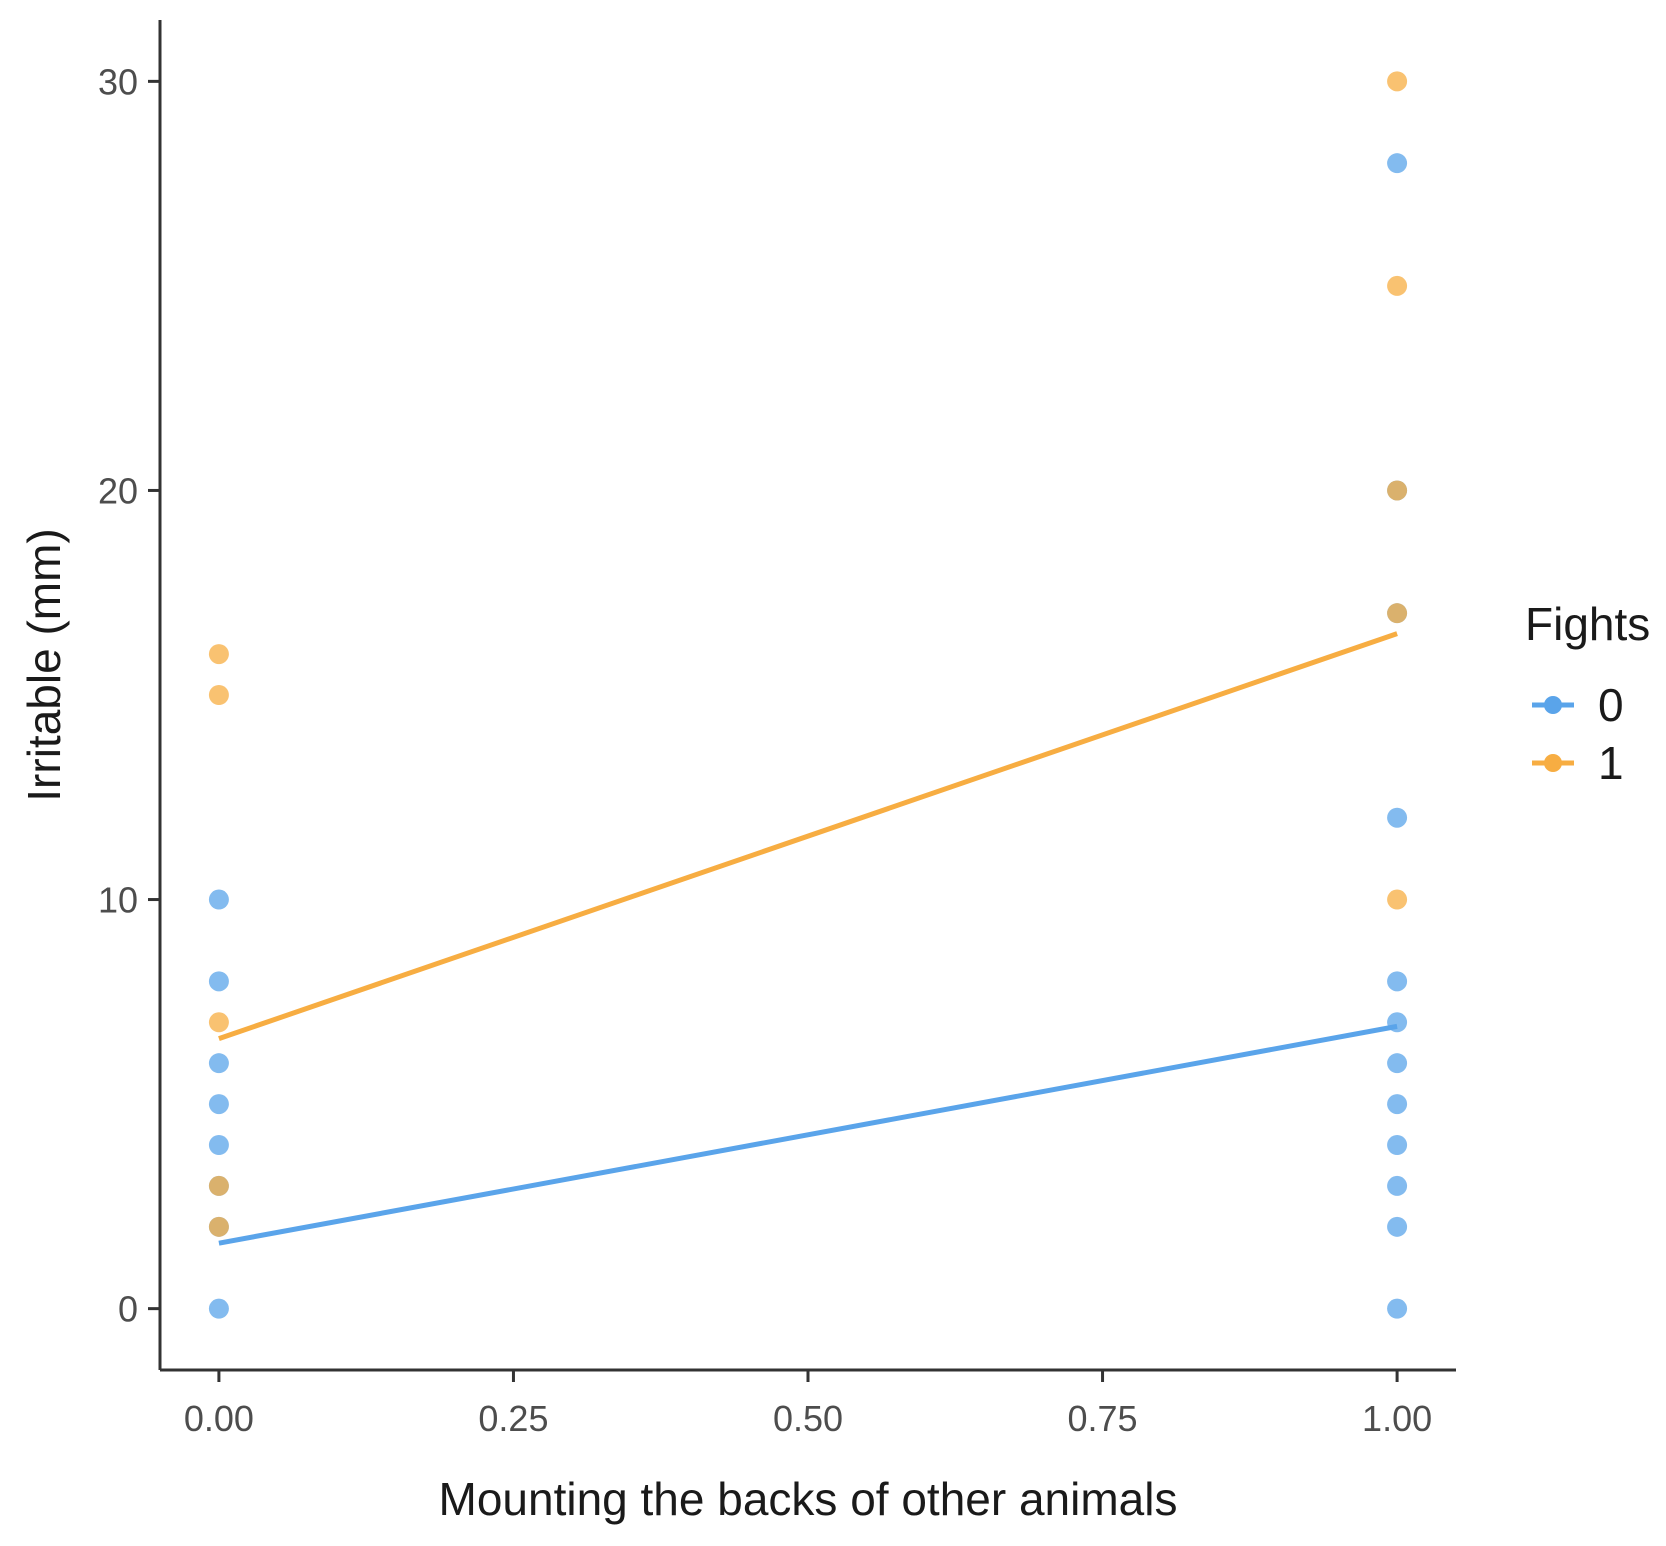  I want to click on legend: Fights 01, so click(1587, 693).